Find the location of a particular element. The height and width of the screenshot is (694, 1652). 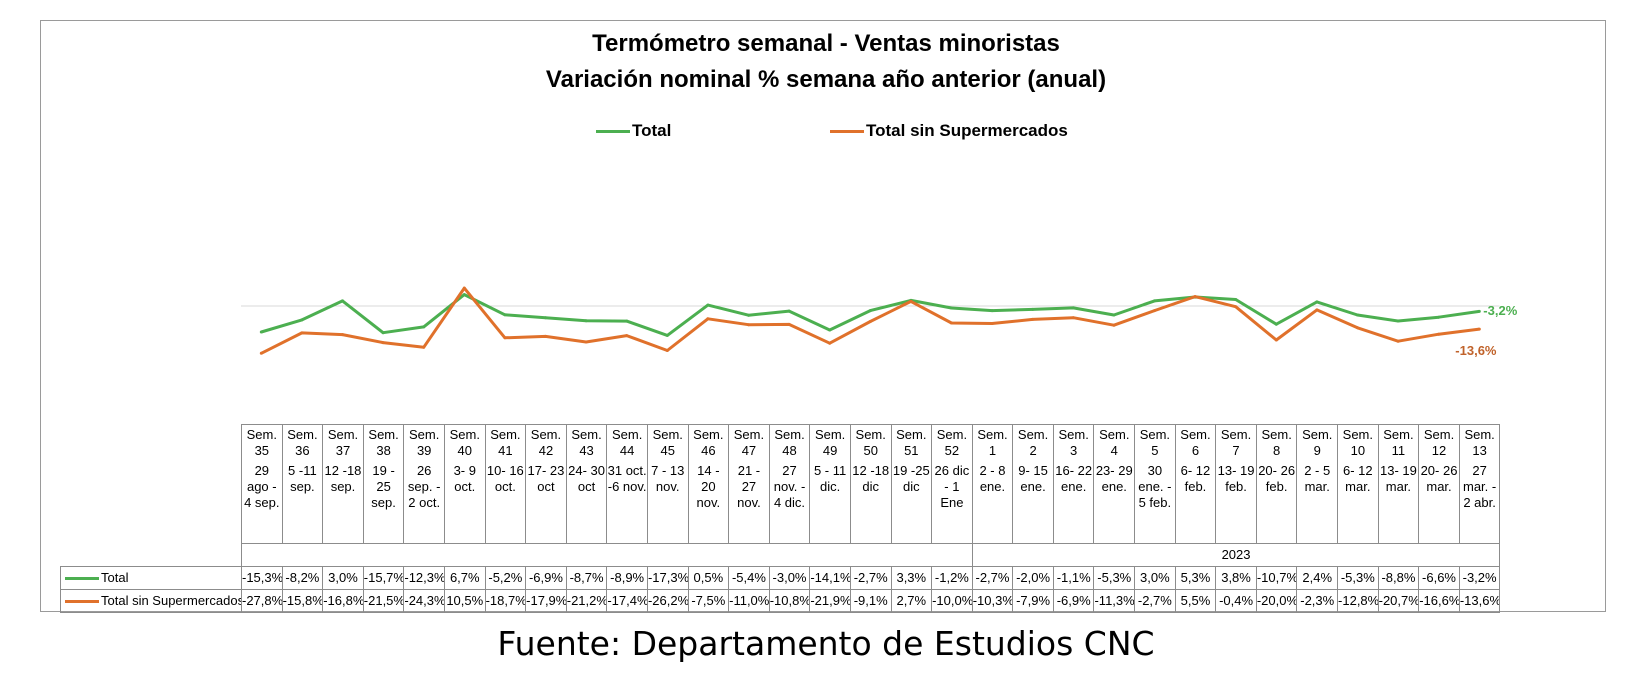

line-plot is located at coordinates (870, 320).